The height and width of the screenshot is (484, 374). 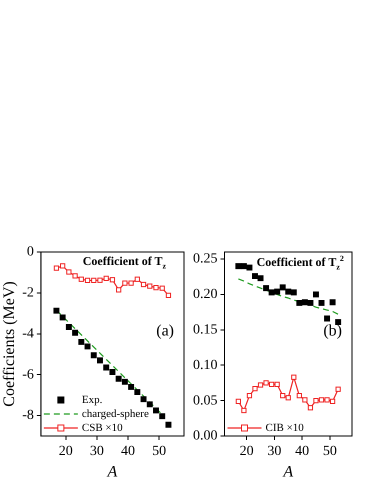 What do you see at coordinates (28, 293) in the screenshot?
I see `y-tick-label: -2` at bounding box center [28, 293].